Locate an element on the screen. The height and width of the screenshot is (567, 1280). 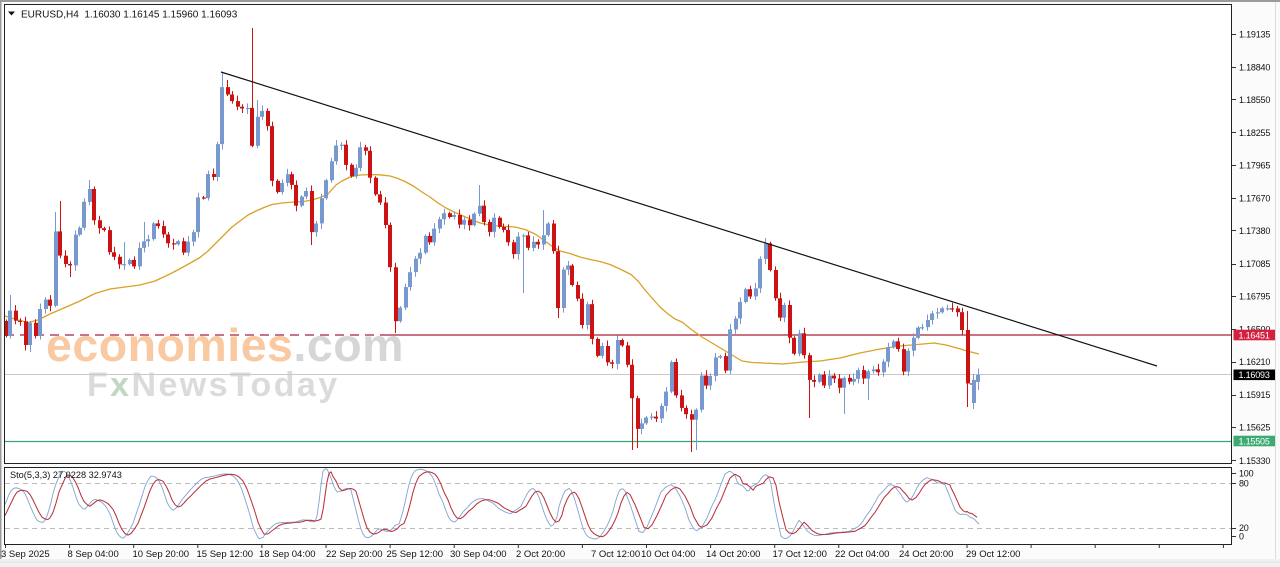
svg-text: 29 Oct 12:00 is located at coordinates (993, 554).